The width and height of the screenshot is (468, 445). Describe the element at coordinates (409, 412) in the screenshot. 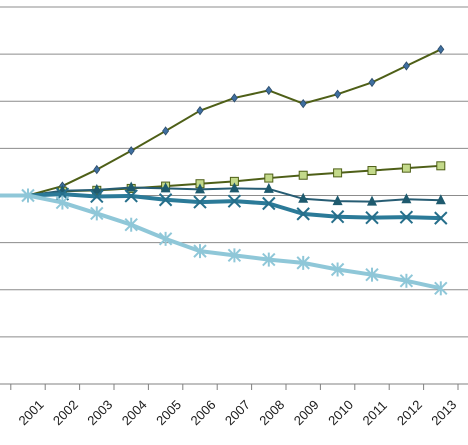

I see `x-tick-label: 2012` at that location.